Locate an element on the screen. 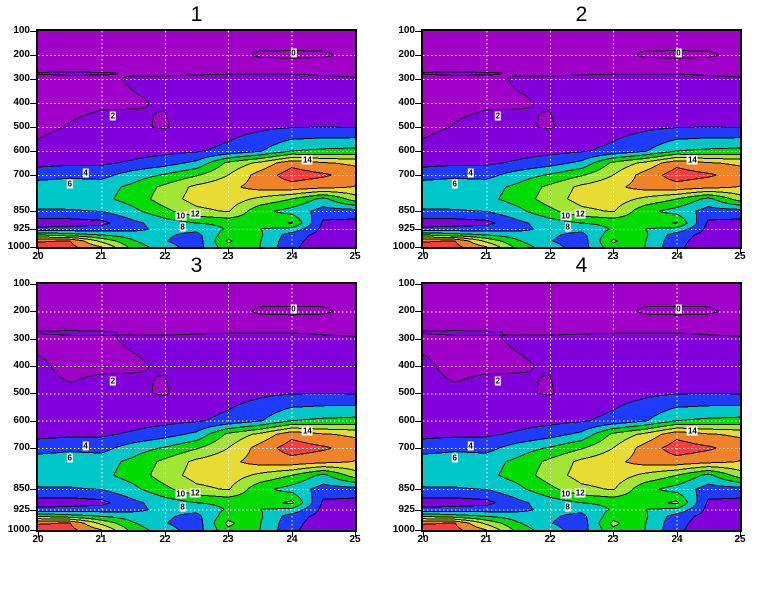 The image size is (777, 600). contour-label-0: 0 is located at coordinates (678, 53).